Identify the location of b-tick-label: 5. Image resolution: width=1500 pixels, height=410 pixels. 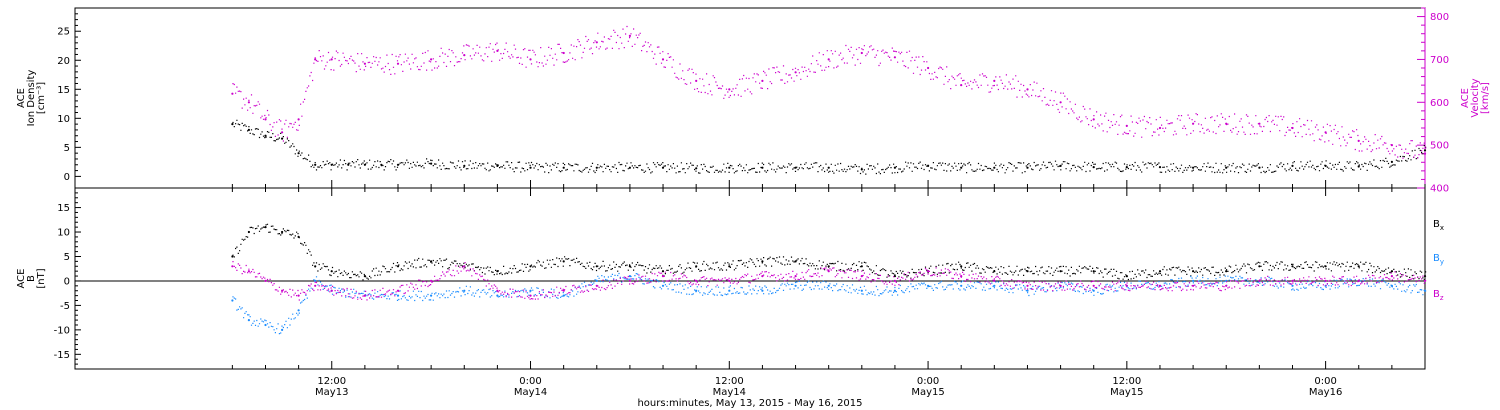
(67, 257).